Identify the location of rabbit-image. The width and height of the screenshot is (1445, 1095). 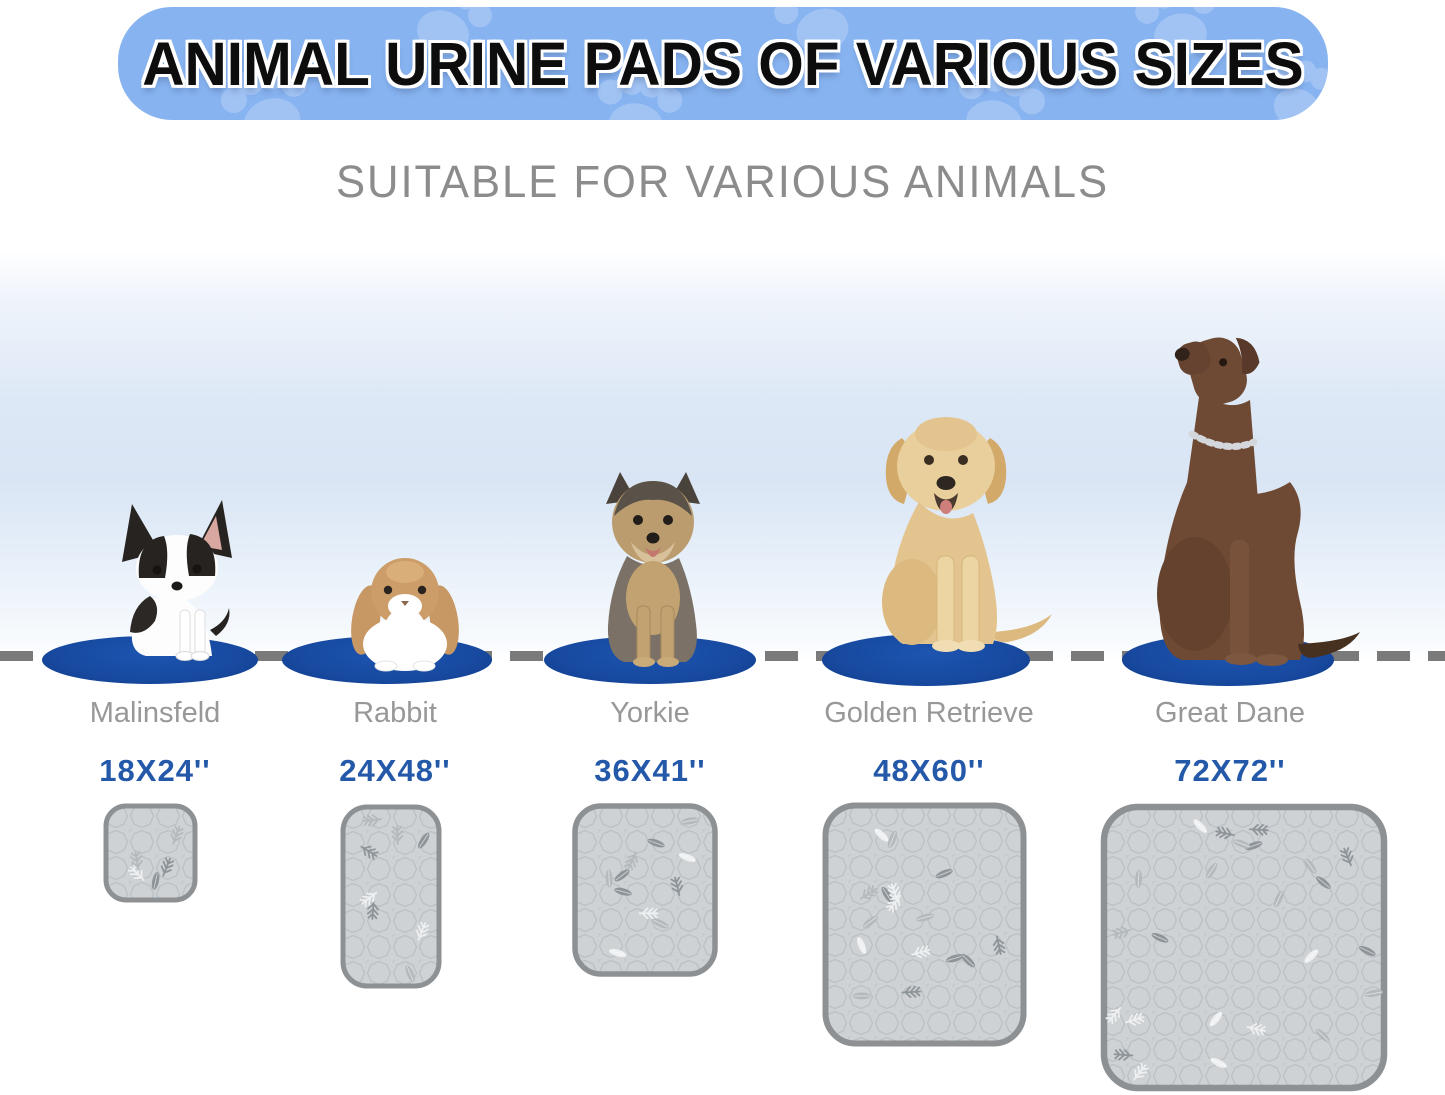
(405, 615).